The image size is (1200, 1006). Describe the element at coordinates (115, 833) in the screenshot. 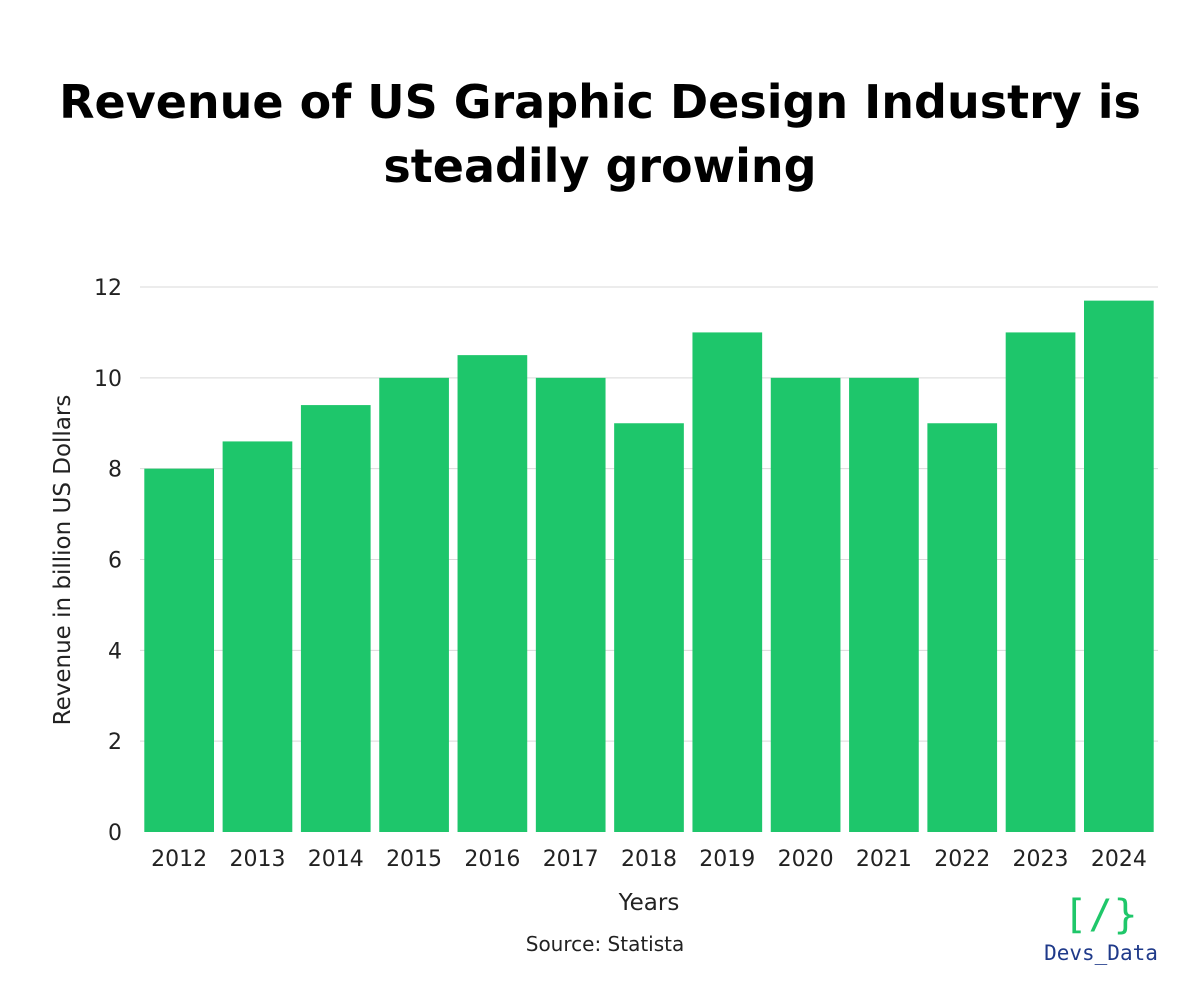

I see `y-tick-label: 0` at that location.